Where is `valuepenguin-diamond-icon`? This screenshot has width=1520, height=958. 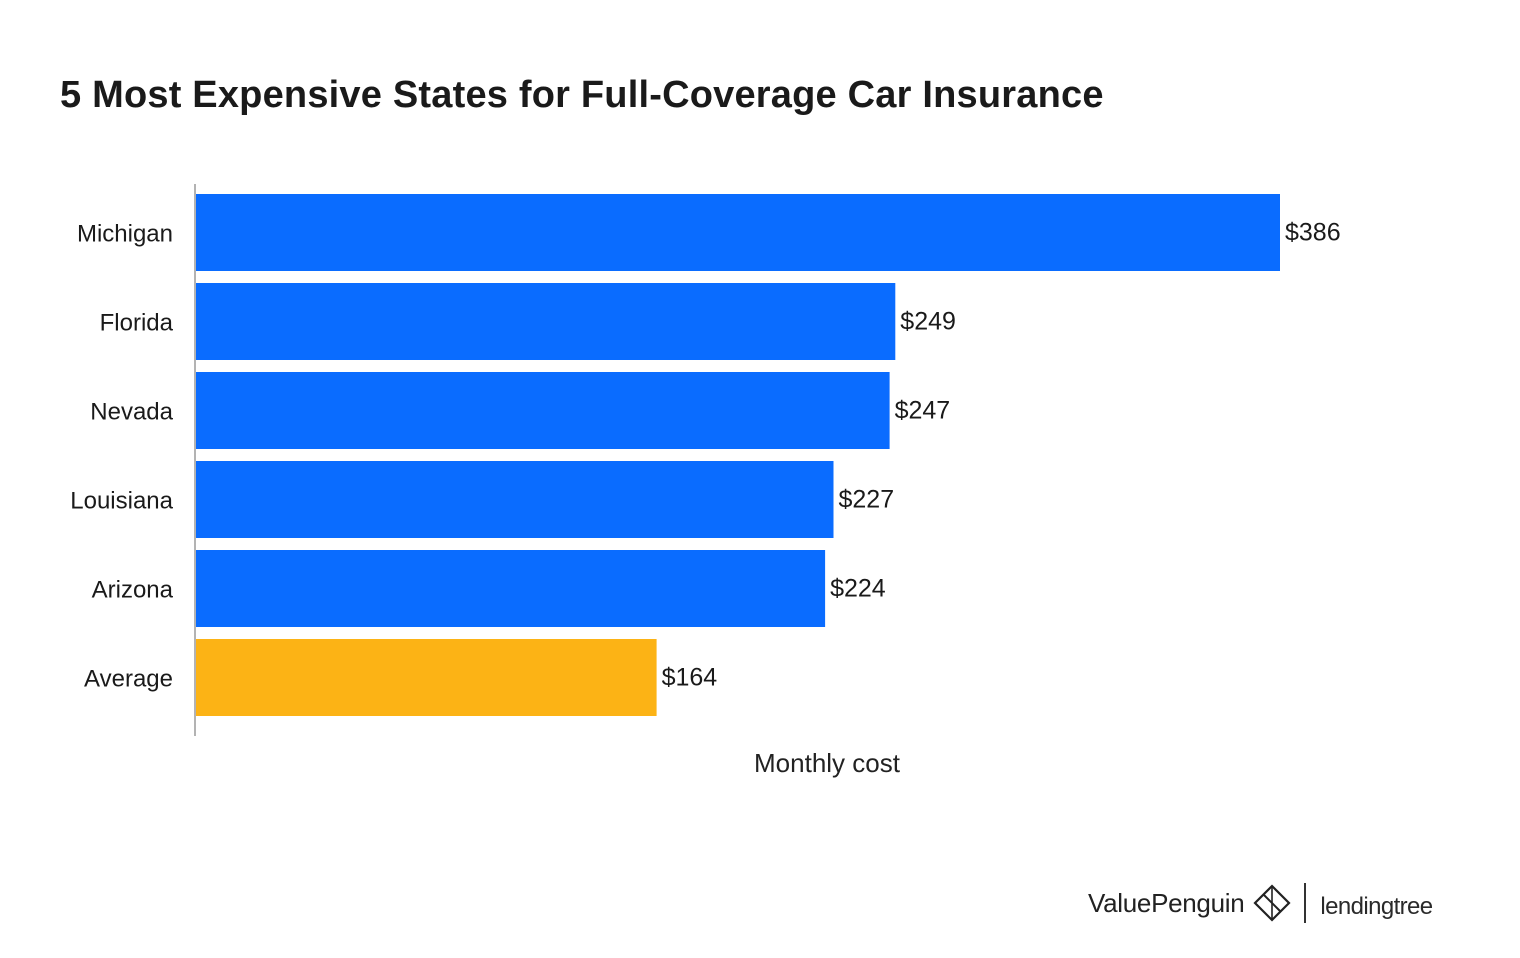
valuepenguin-diamond-icon is located at coordinates (1272, 903).